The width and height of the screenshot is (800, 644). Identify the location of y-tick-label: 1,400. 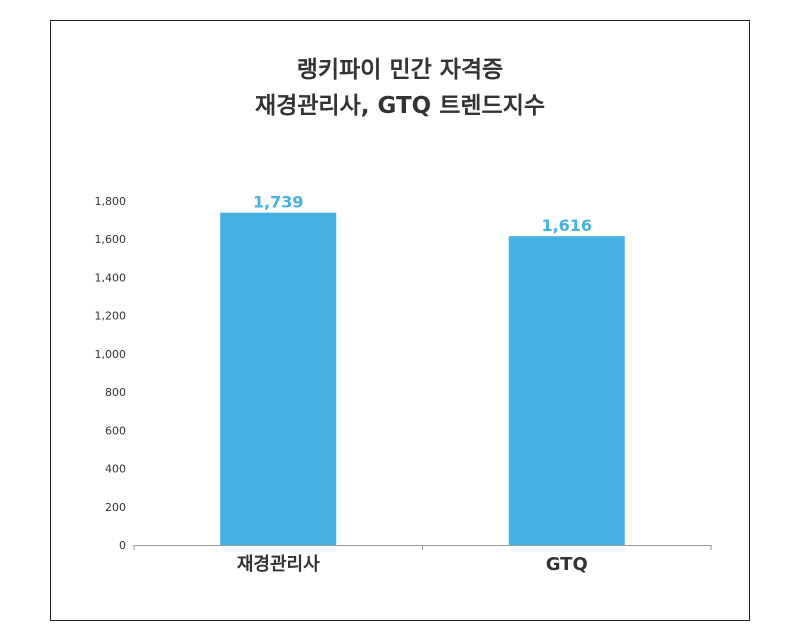
(111, 277).